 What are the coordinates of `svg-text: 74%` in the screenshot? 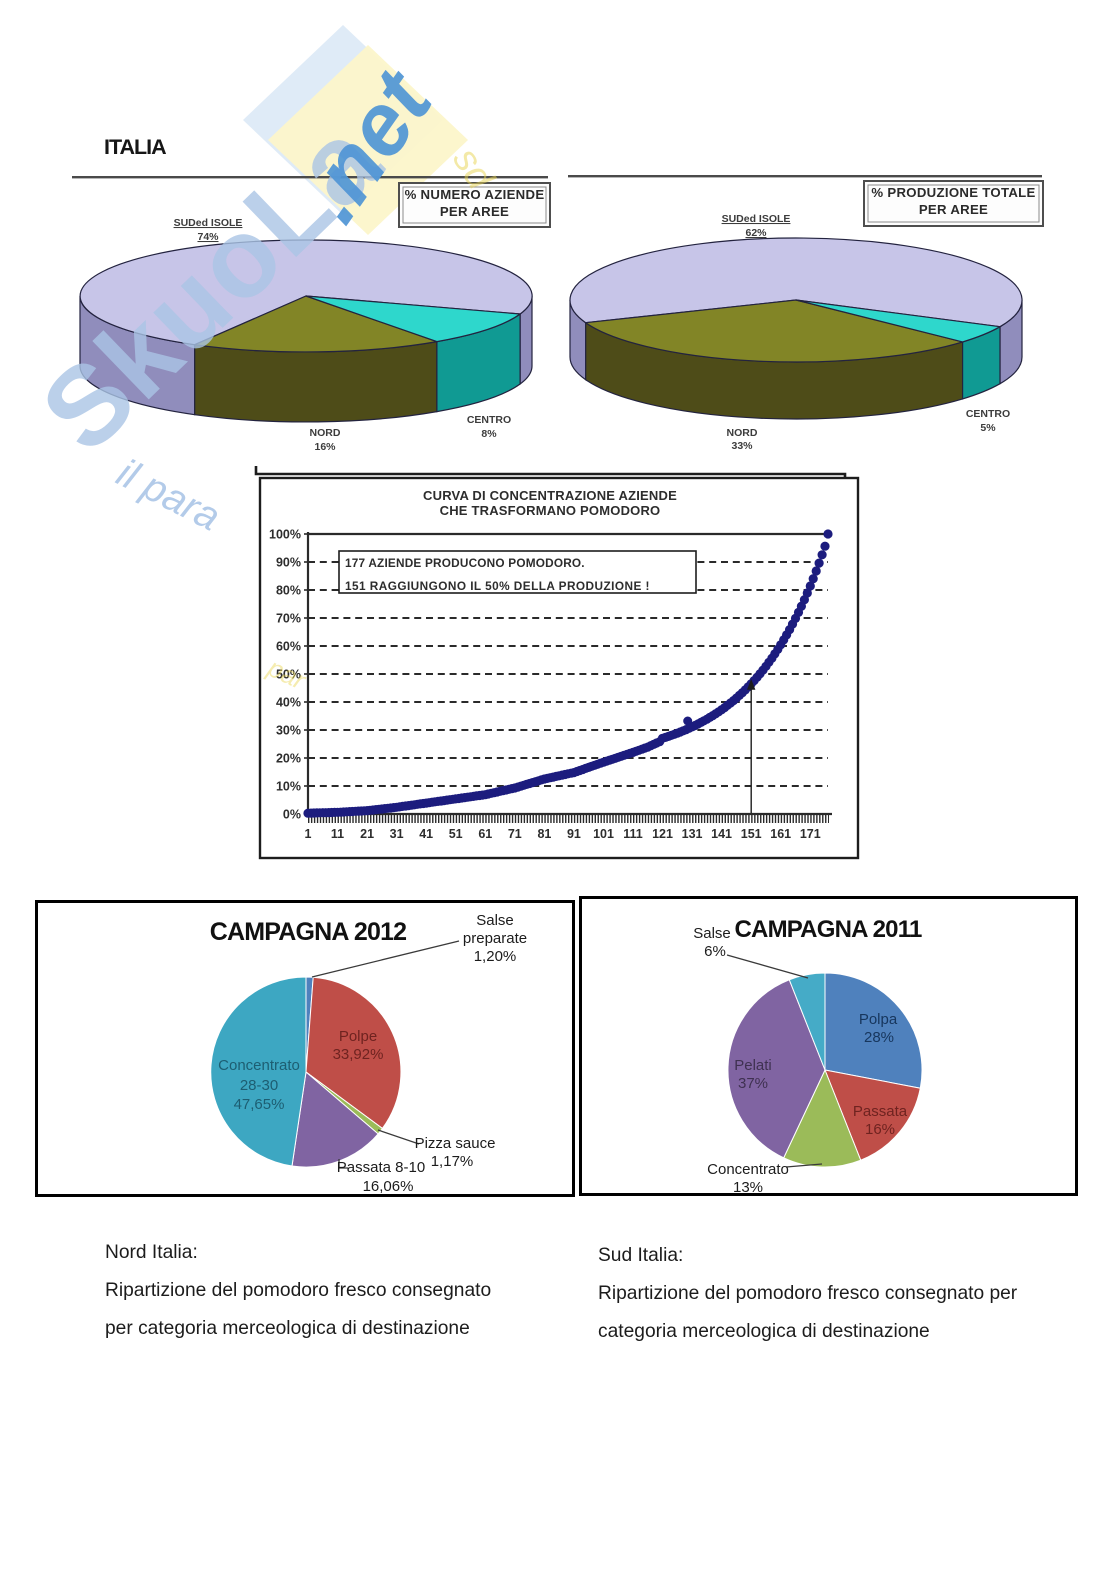 It's located at (208, 237).